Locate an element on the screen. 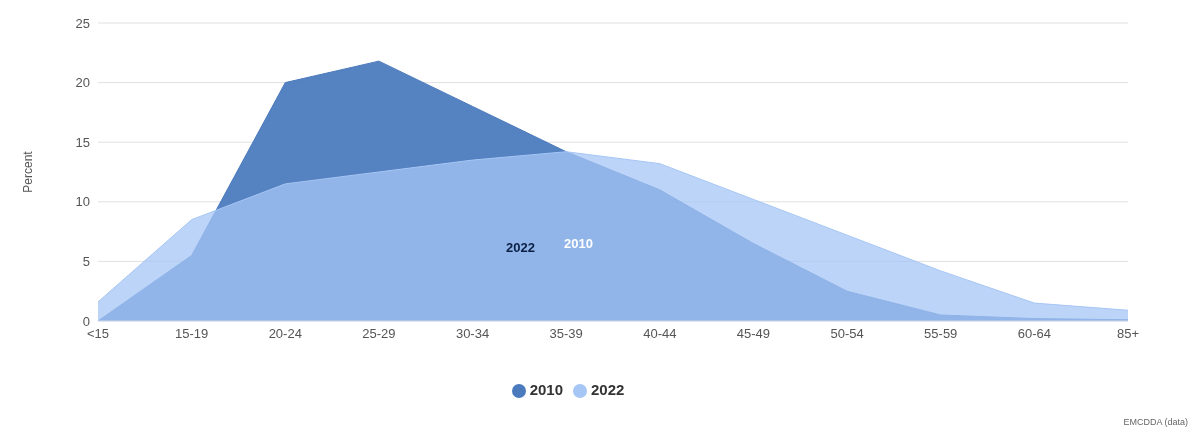 The image size is (1196, 435). x-tick-label: 20-24 is located at coordinates (285, 334).